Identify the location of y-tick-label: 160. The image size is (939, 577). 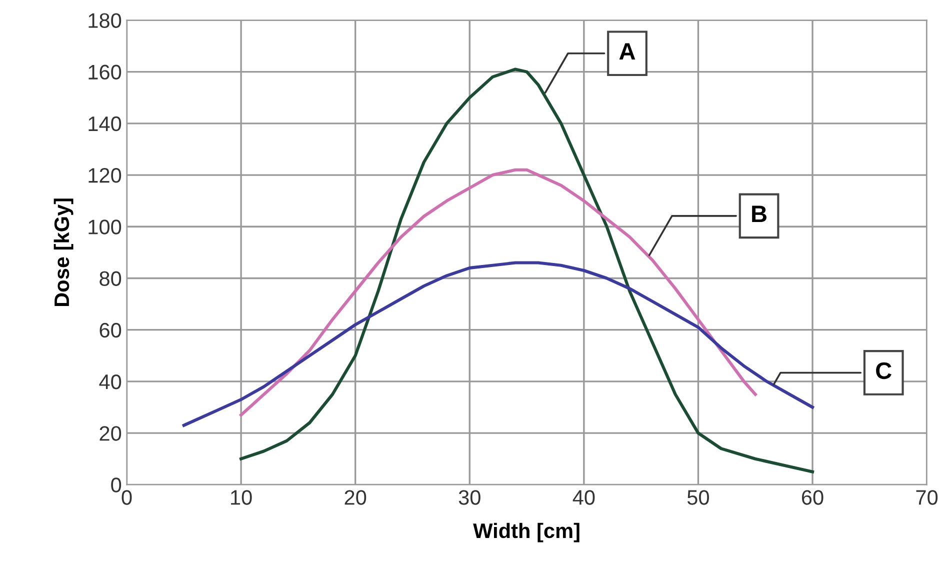
(105, 72).